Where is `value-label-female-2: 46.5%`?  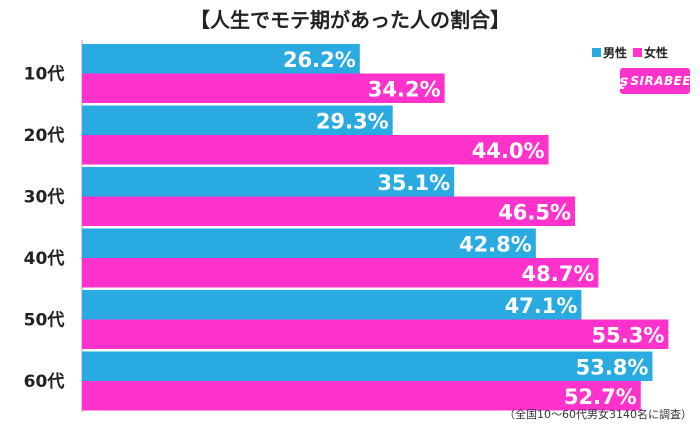 value-label-female-2: 46.5% is located at coordinates (534, 212).